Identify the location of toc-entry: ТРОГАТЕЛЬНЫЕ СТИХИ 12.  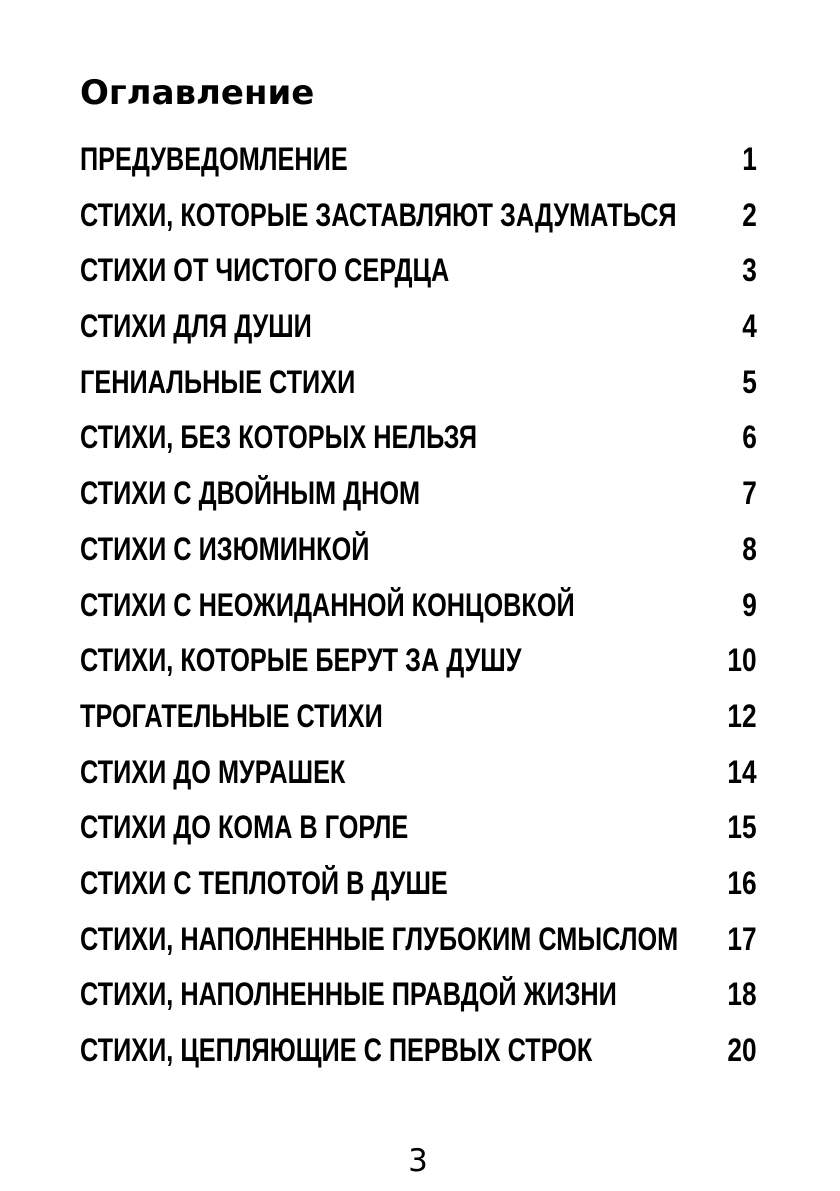
(418, 728).